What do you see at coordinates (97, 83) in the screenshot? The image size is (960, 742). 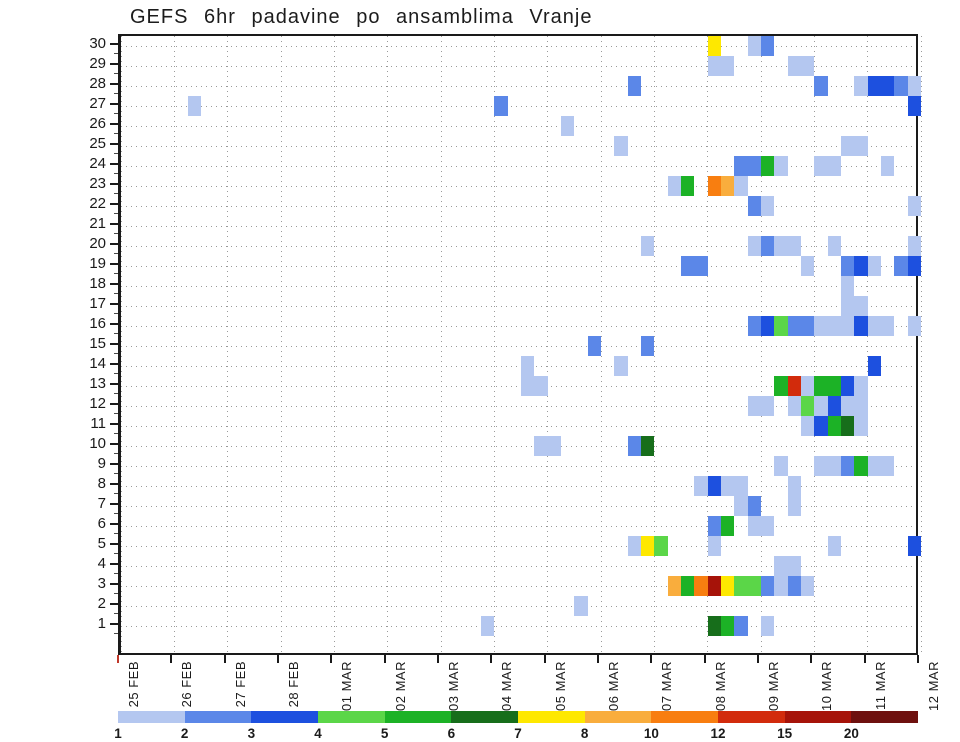 I see `y-axis-label: 28` at bounding box center [97, 83].